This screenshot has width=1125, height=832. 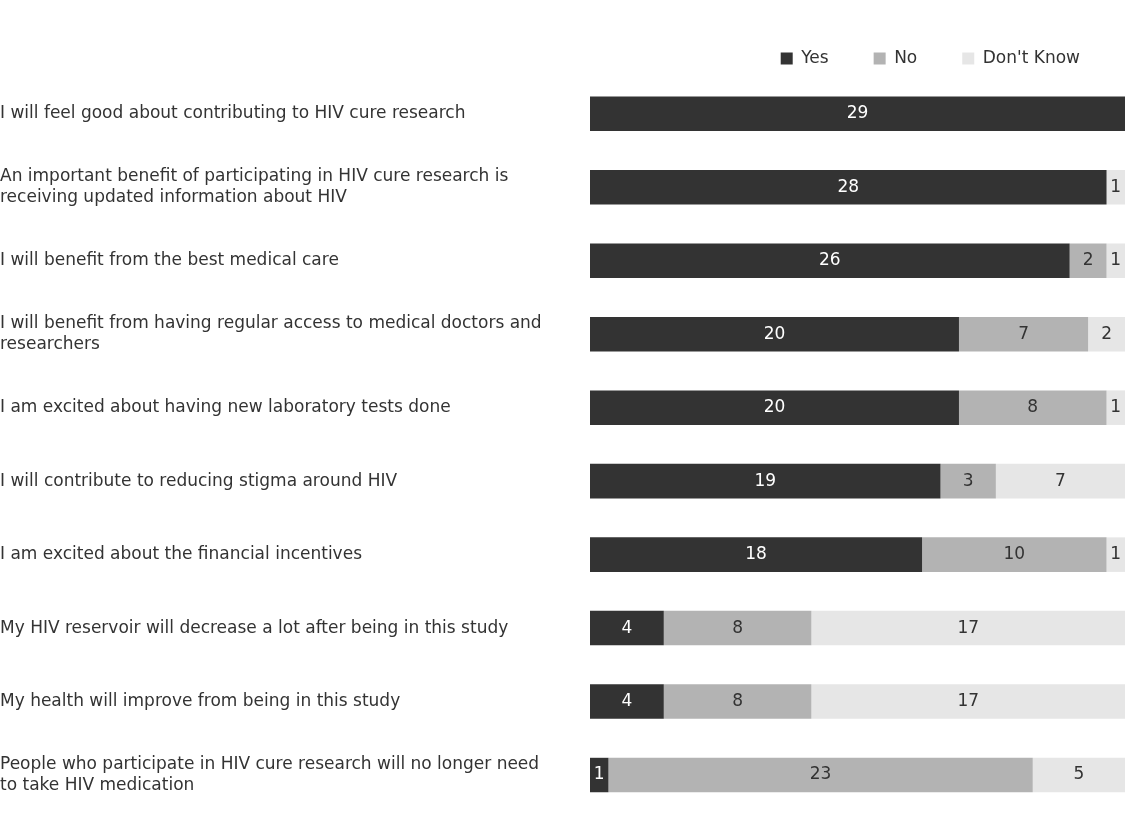 I want to click on data-label: 29, so click(x=857, y=112).